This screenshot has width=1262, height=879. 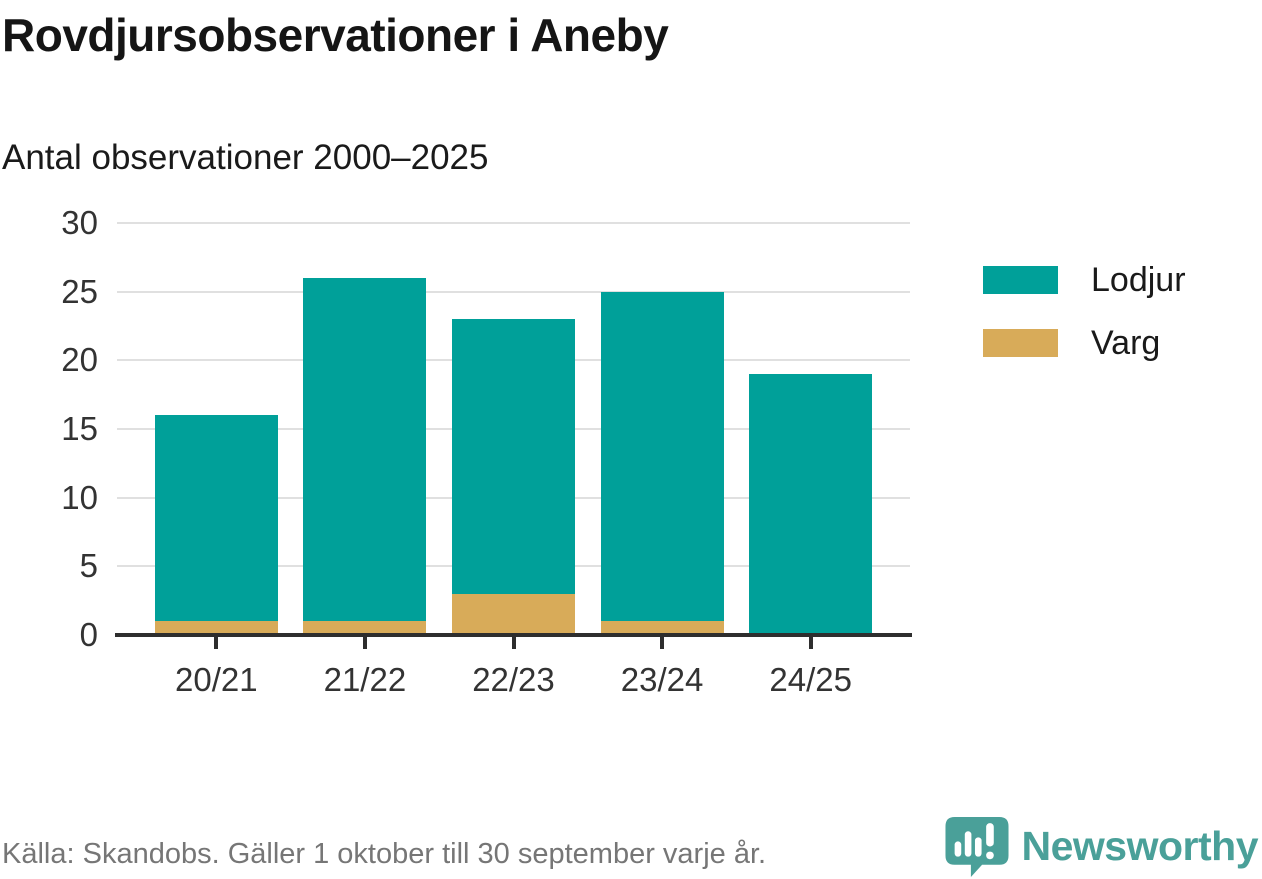 What do you see at coordinates (1138, 280) in the screenshot?
I see `legend-label-lodjur: Lodjur` at bounding box center [1138, 280].